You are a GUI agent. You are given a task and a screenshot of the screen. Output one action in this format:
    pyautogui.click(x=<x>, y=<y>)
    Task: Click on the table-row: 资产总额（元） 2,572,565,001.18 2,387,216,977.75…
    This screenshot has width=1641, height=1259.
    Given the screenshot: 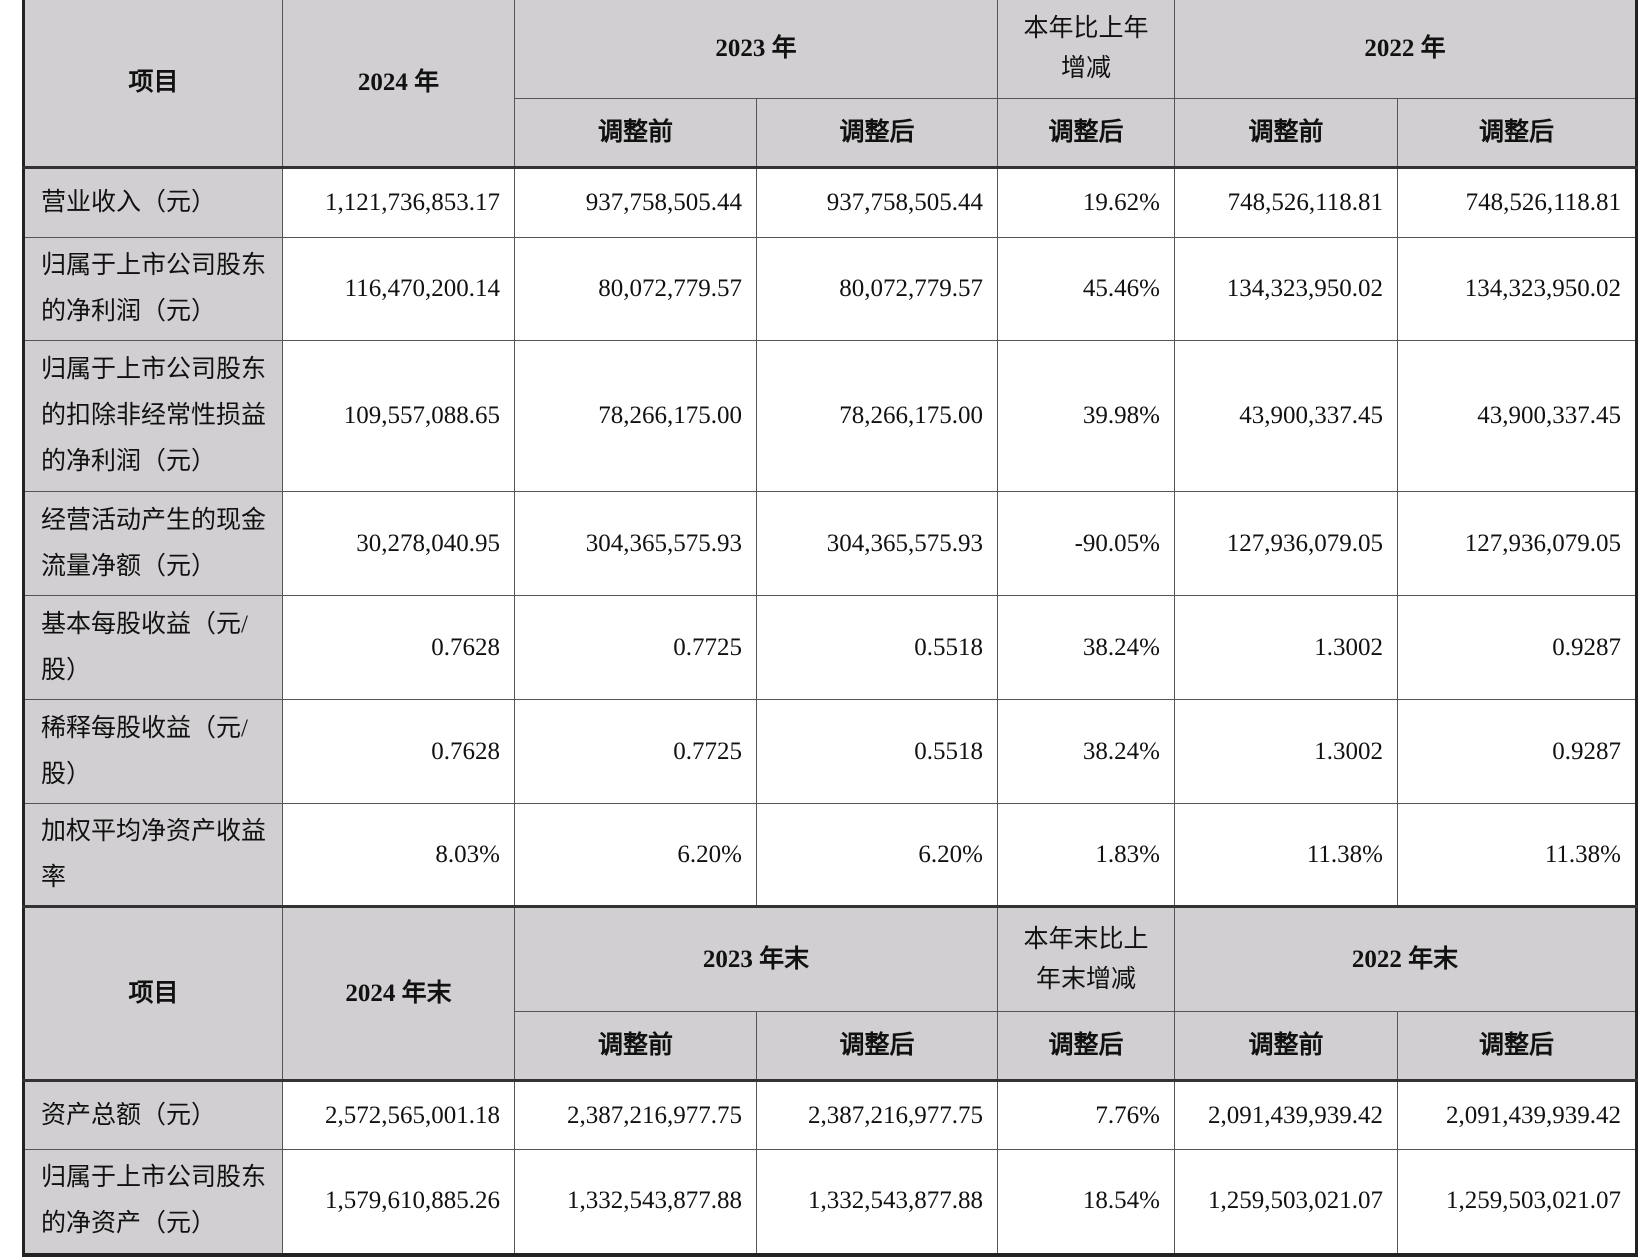 What is the action you would take?
    pyautogui.click(x=830, y=1114)
    